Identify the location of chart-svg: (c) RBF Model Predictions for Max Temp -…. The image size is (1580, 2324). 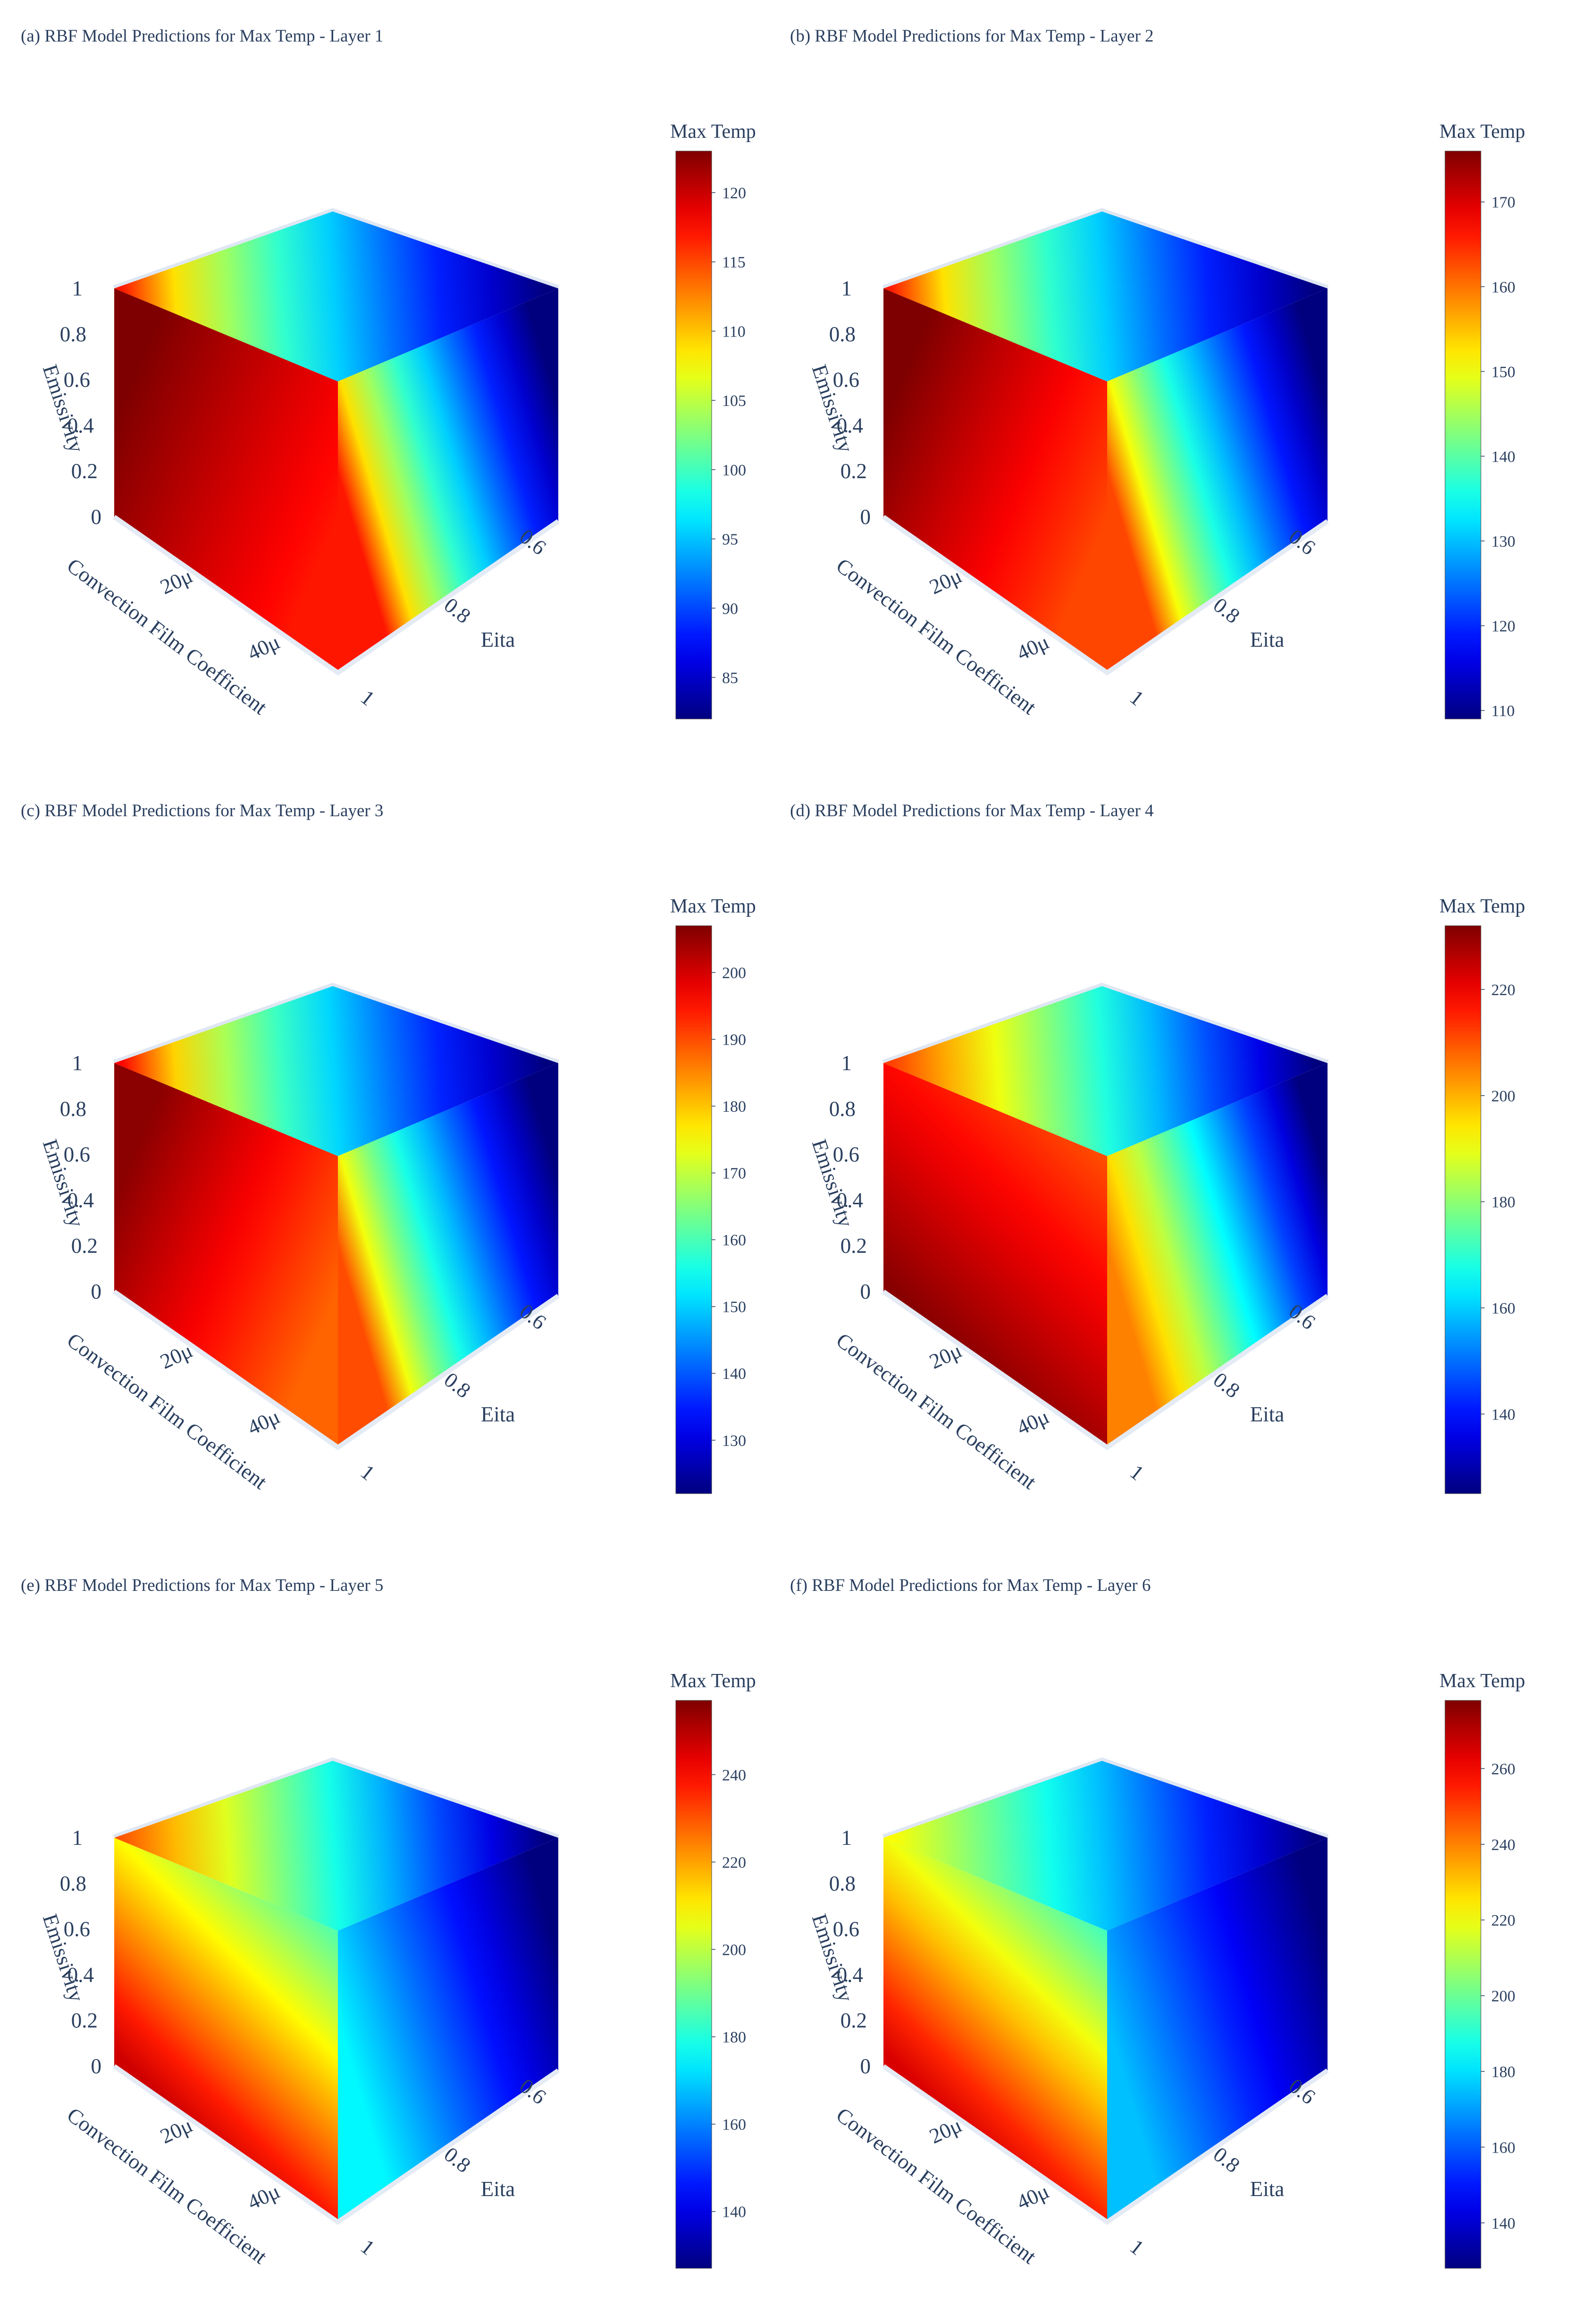
(388, 1147).